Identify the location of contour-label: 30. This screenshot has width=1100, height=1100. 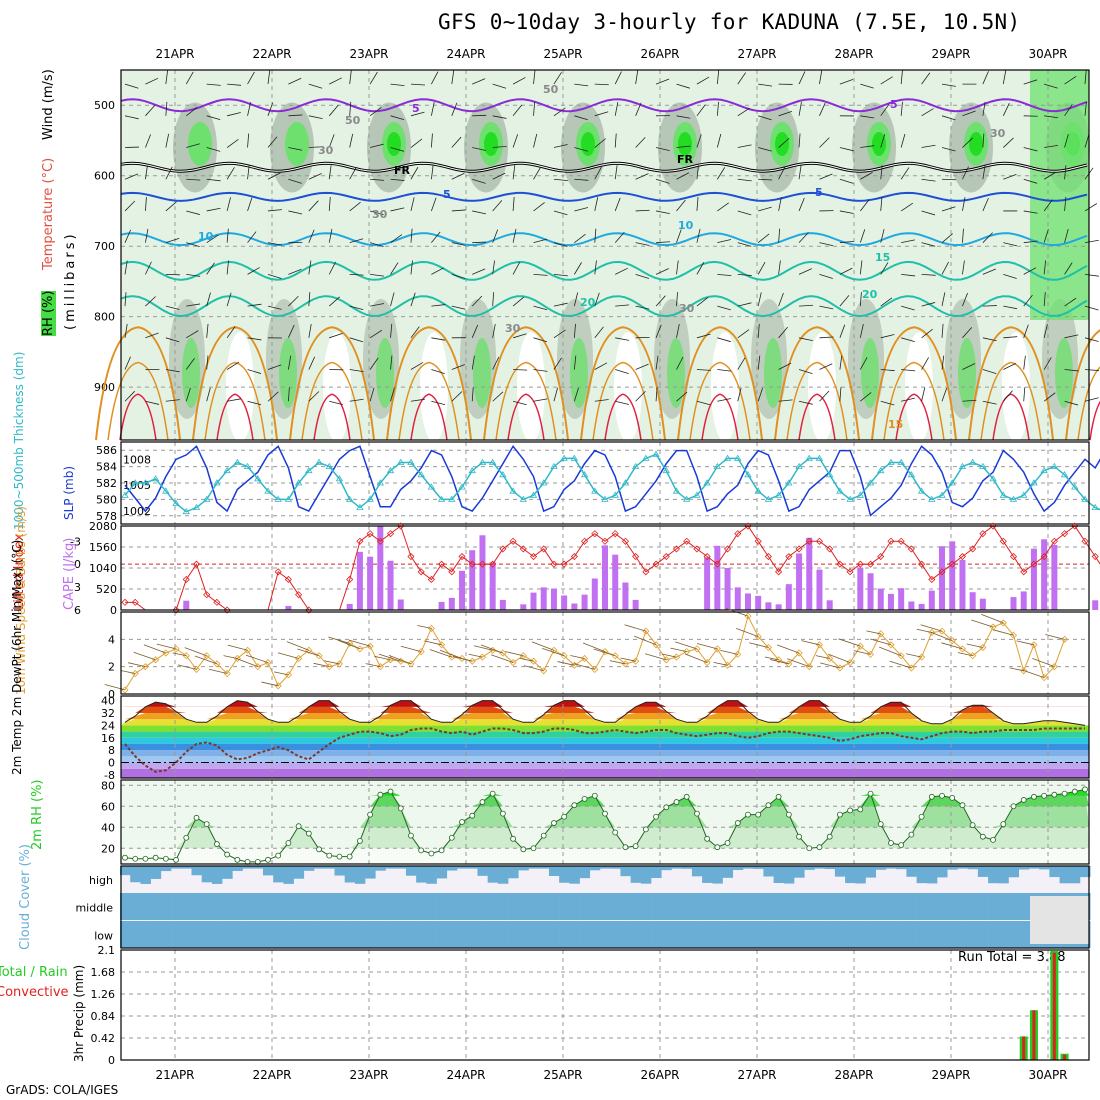
(513, 328).